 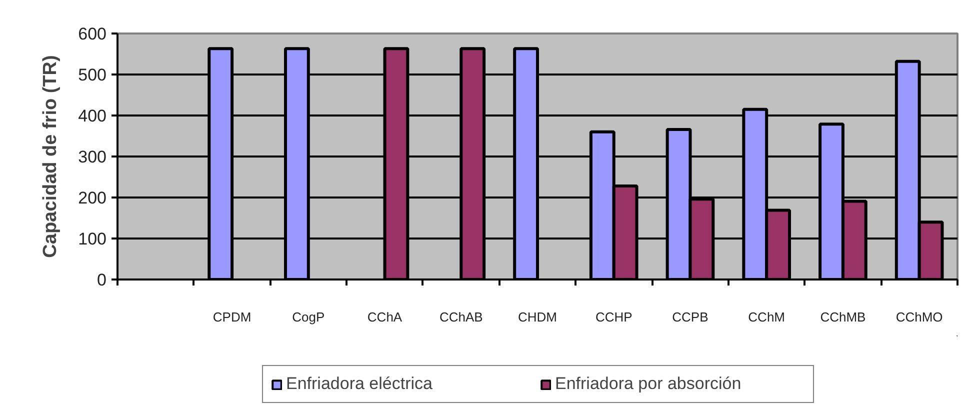 What do you see at coordinates (102, 280) in the screenshot?
I see `y-tick-label: 0` at bounding box center [102, 280].